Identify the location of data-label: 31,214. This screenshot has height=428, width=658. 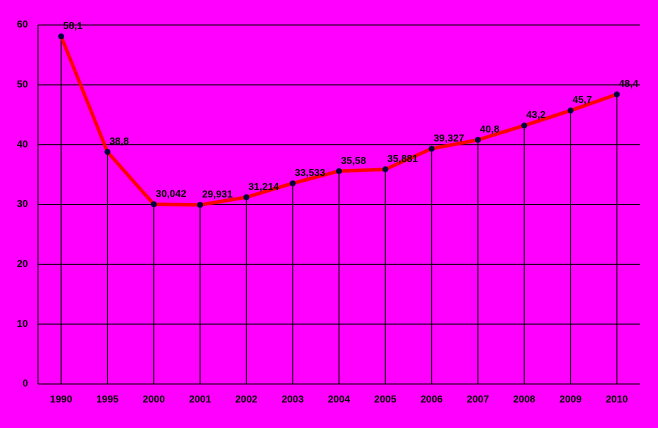
(263, 187).